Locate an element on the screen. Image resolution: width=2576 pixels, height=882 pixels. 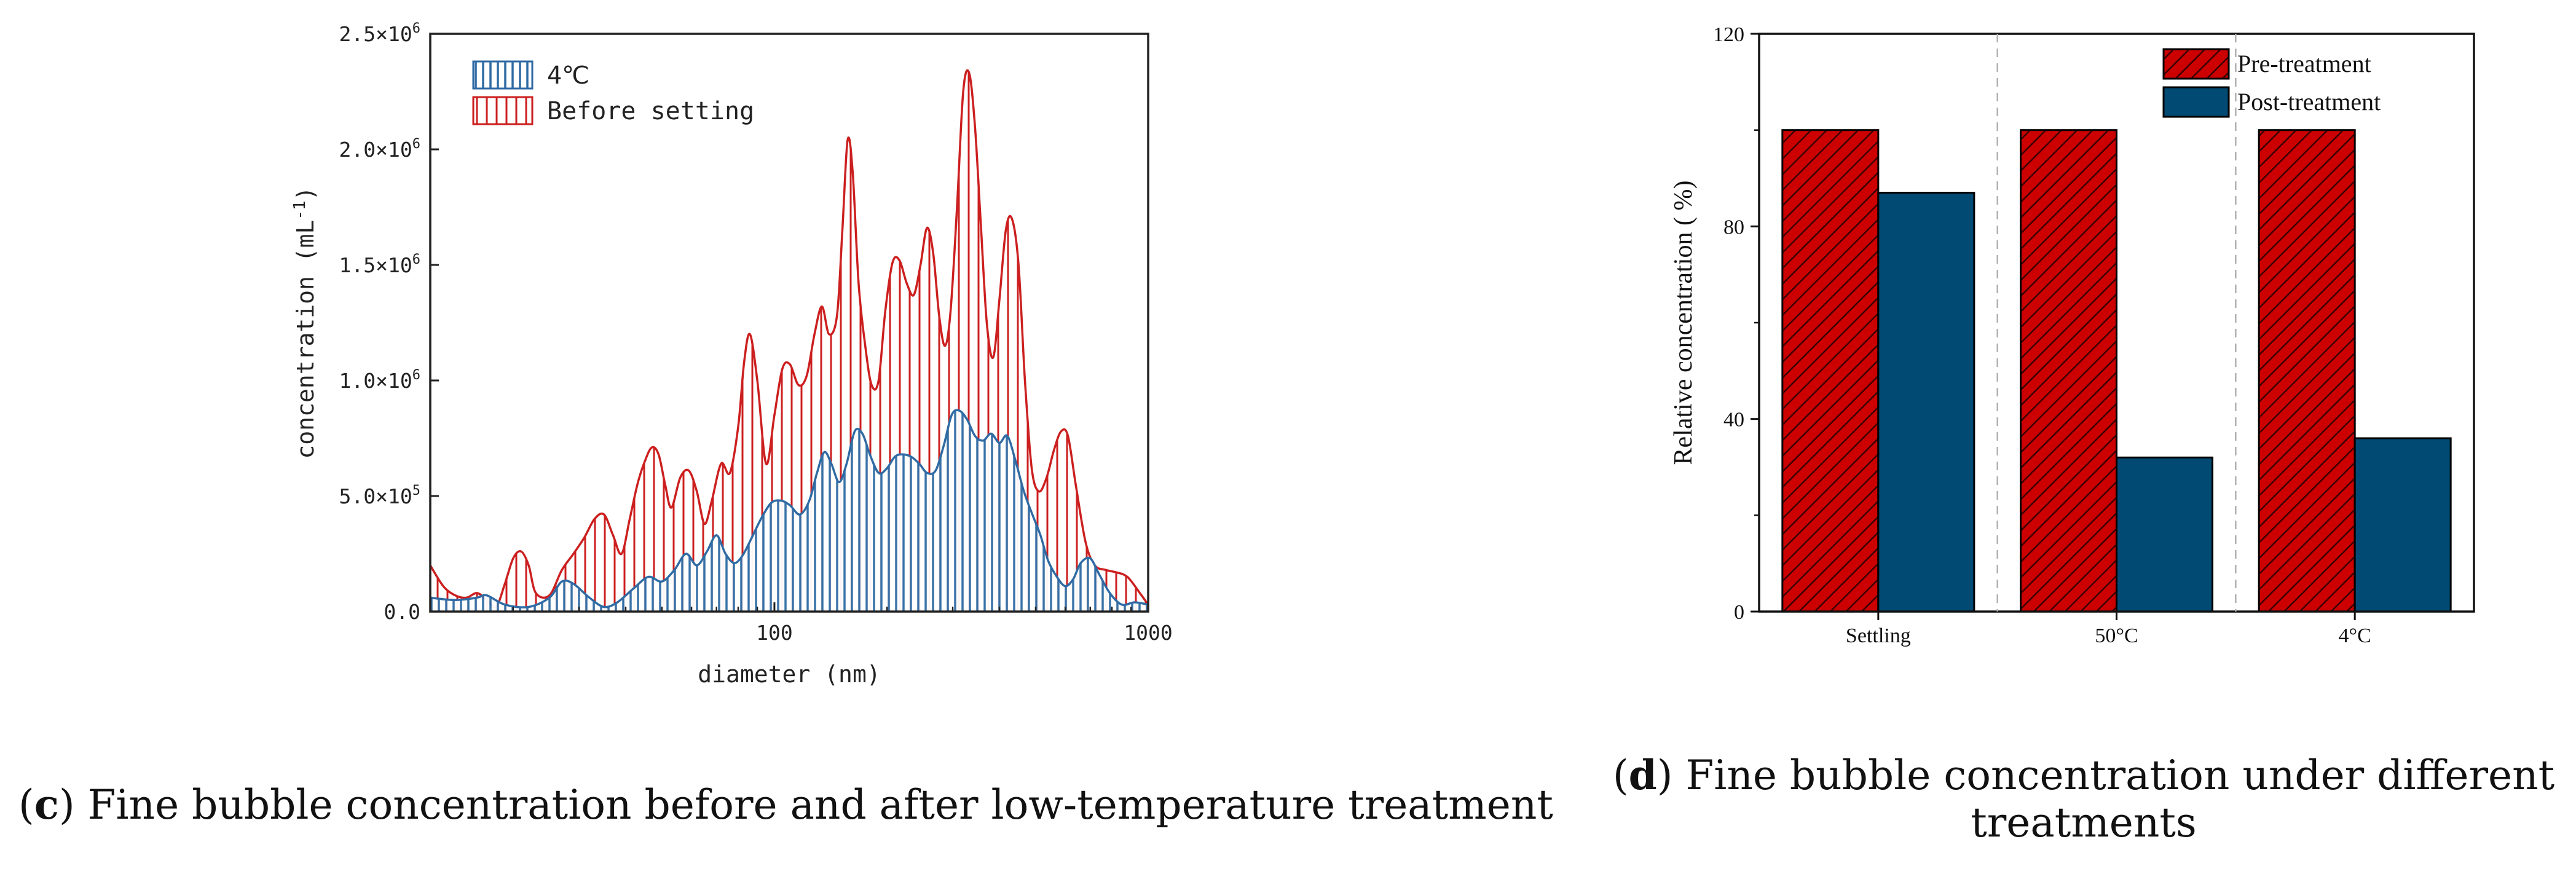
chart-c-legend-label: 4℃ is located at coordinates (568, 75).